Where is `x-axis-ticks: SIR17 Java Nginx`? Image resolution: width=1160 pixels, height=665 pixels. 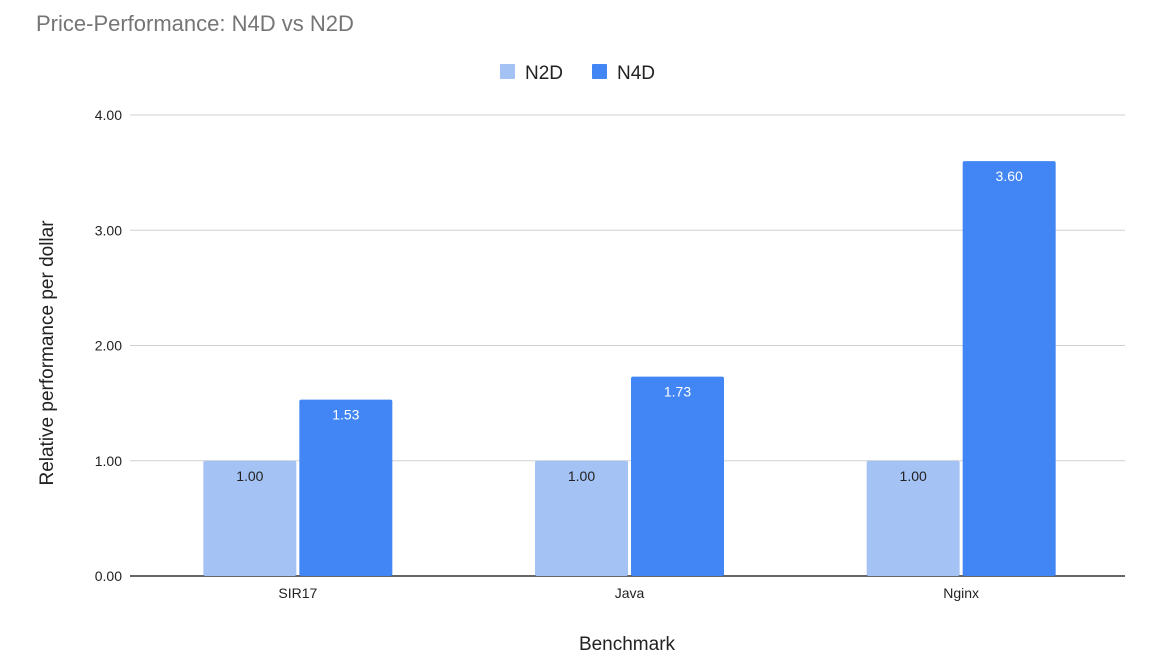
x-axis-ticks: SIR17 Java Nginx is located at coordinates (628, 593).